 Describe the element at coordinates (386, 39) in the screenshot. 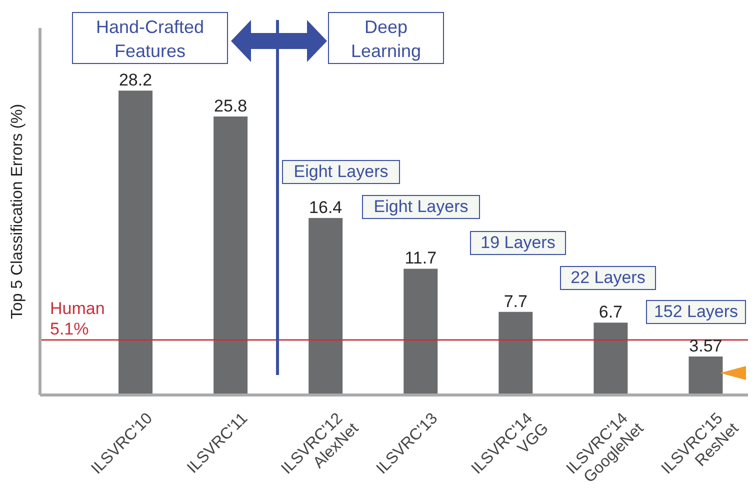

I see `annotation: Deep Learning` at that location.